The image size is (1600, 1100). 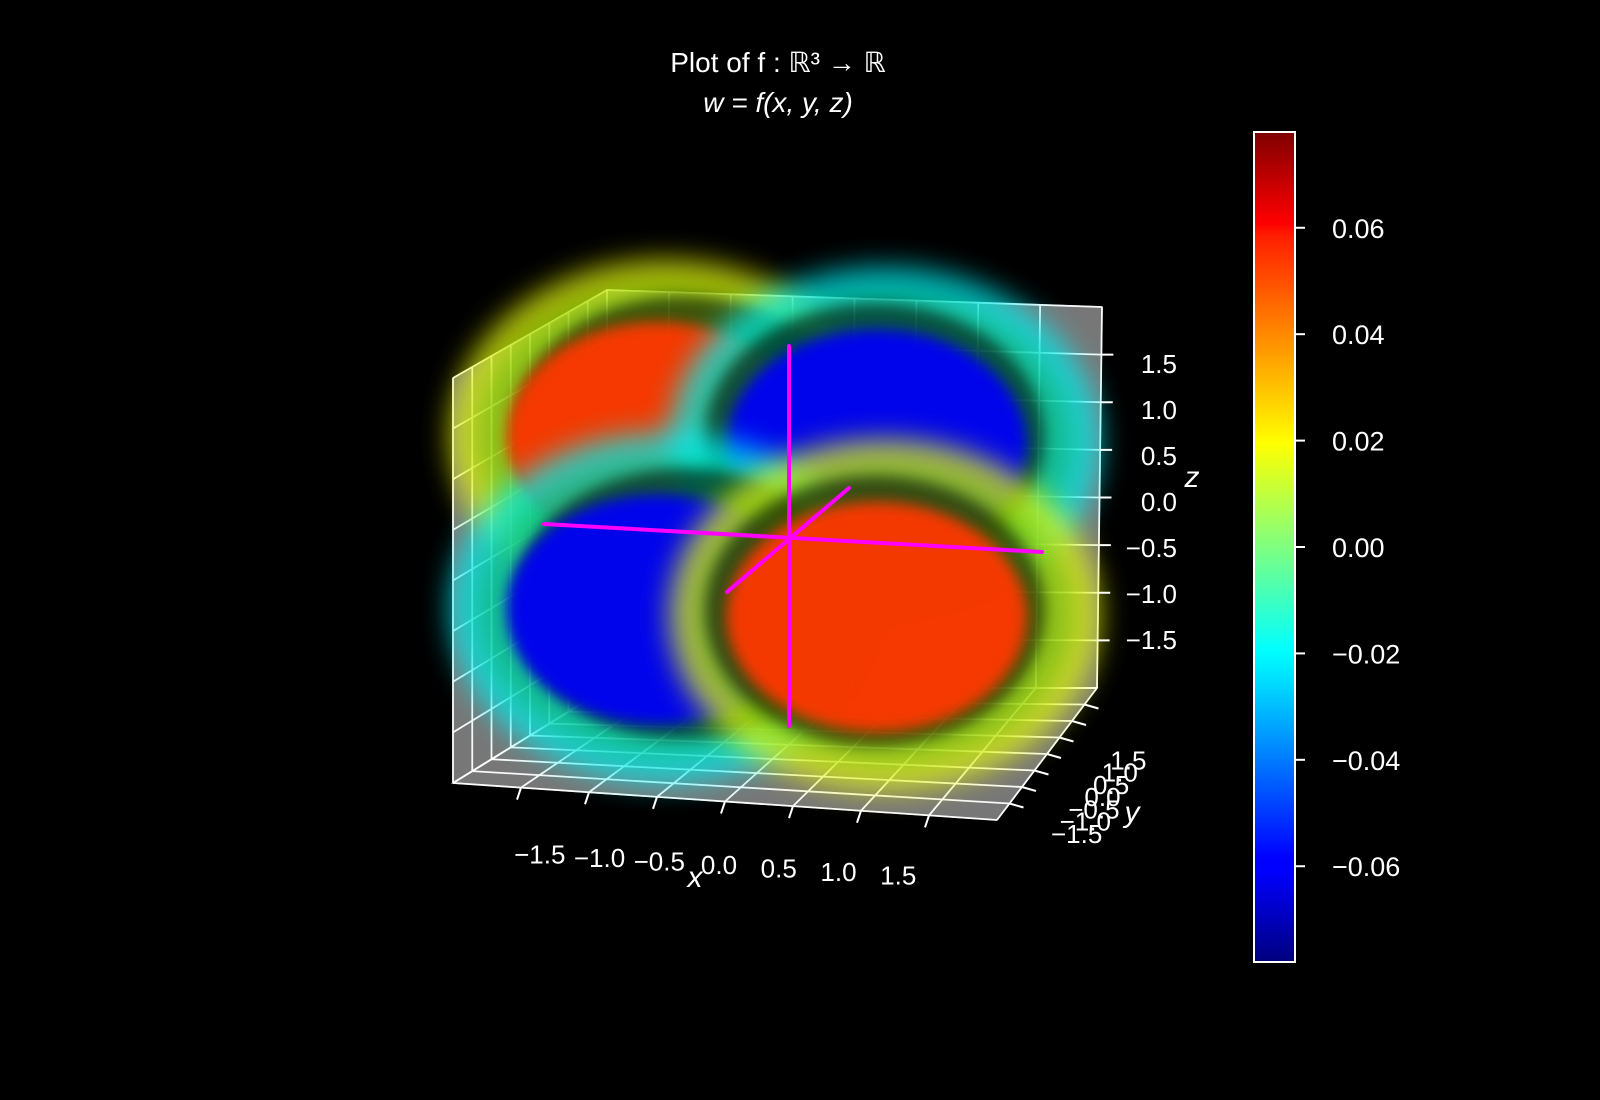 What do you see at coordinates (1159, 410) in the screenshot?
I see `z-tick-label: 1.0` at bounding box center [1159, 410].